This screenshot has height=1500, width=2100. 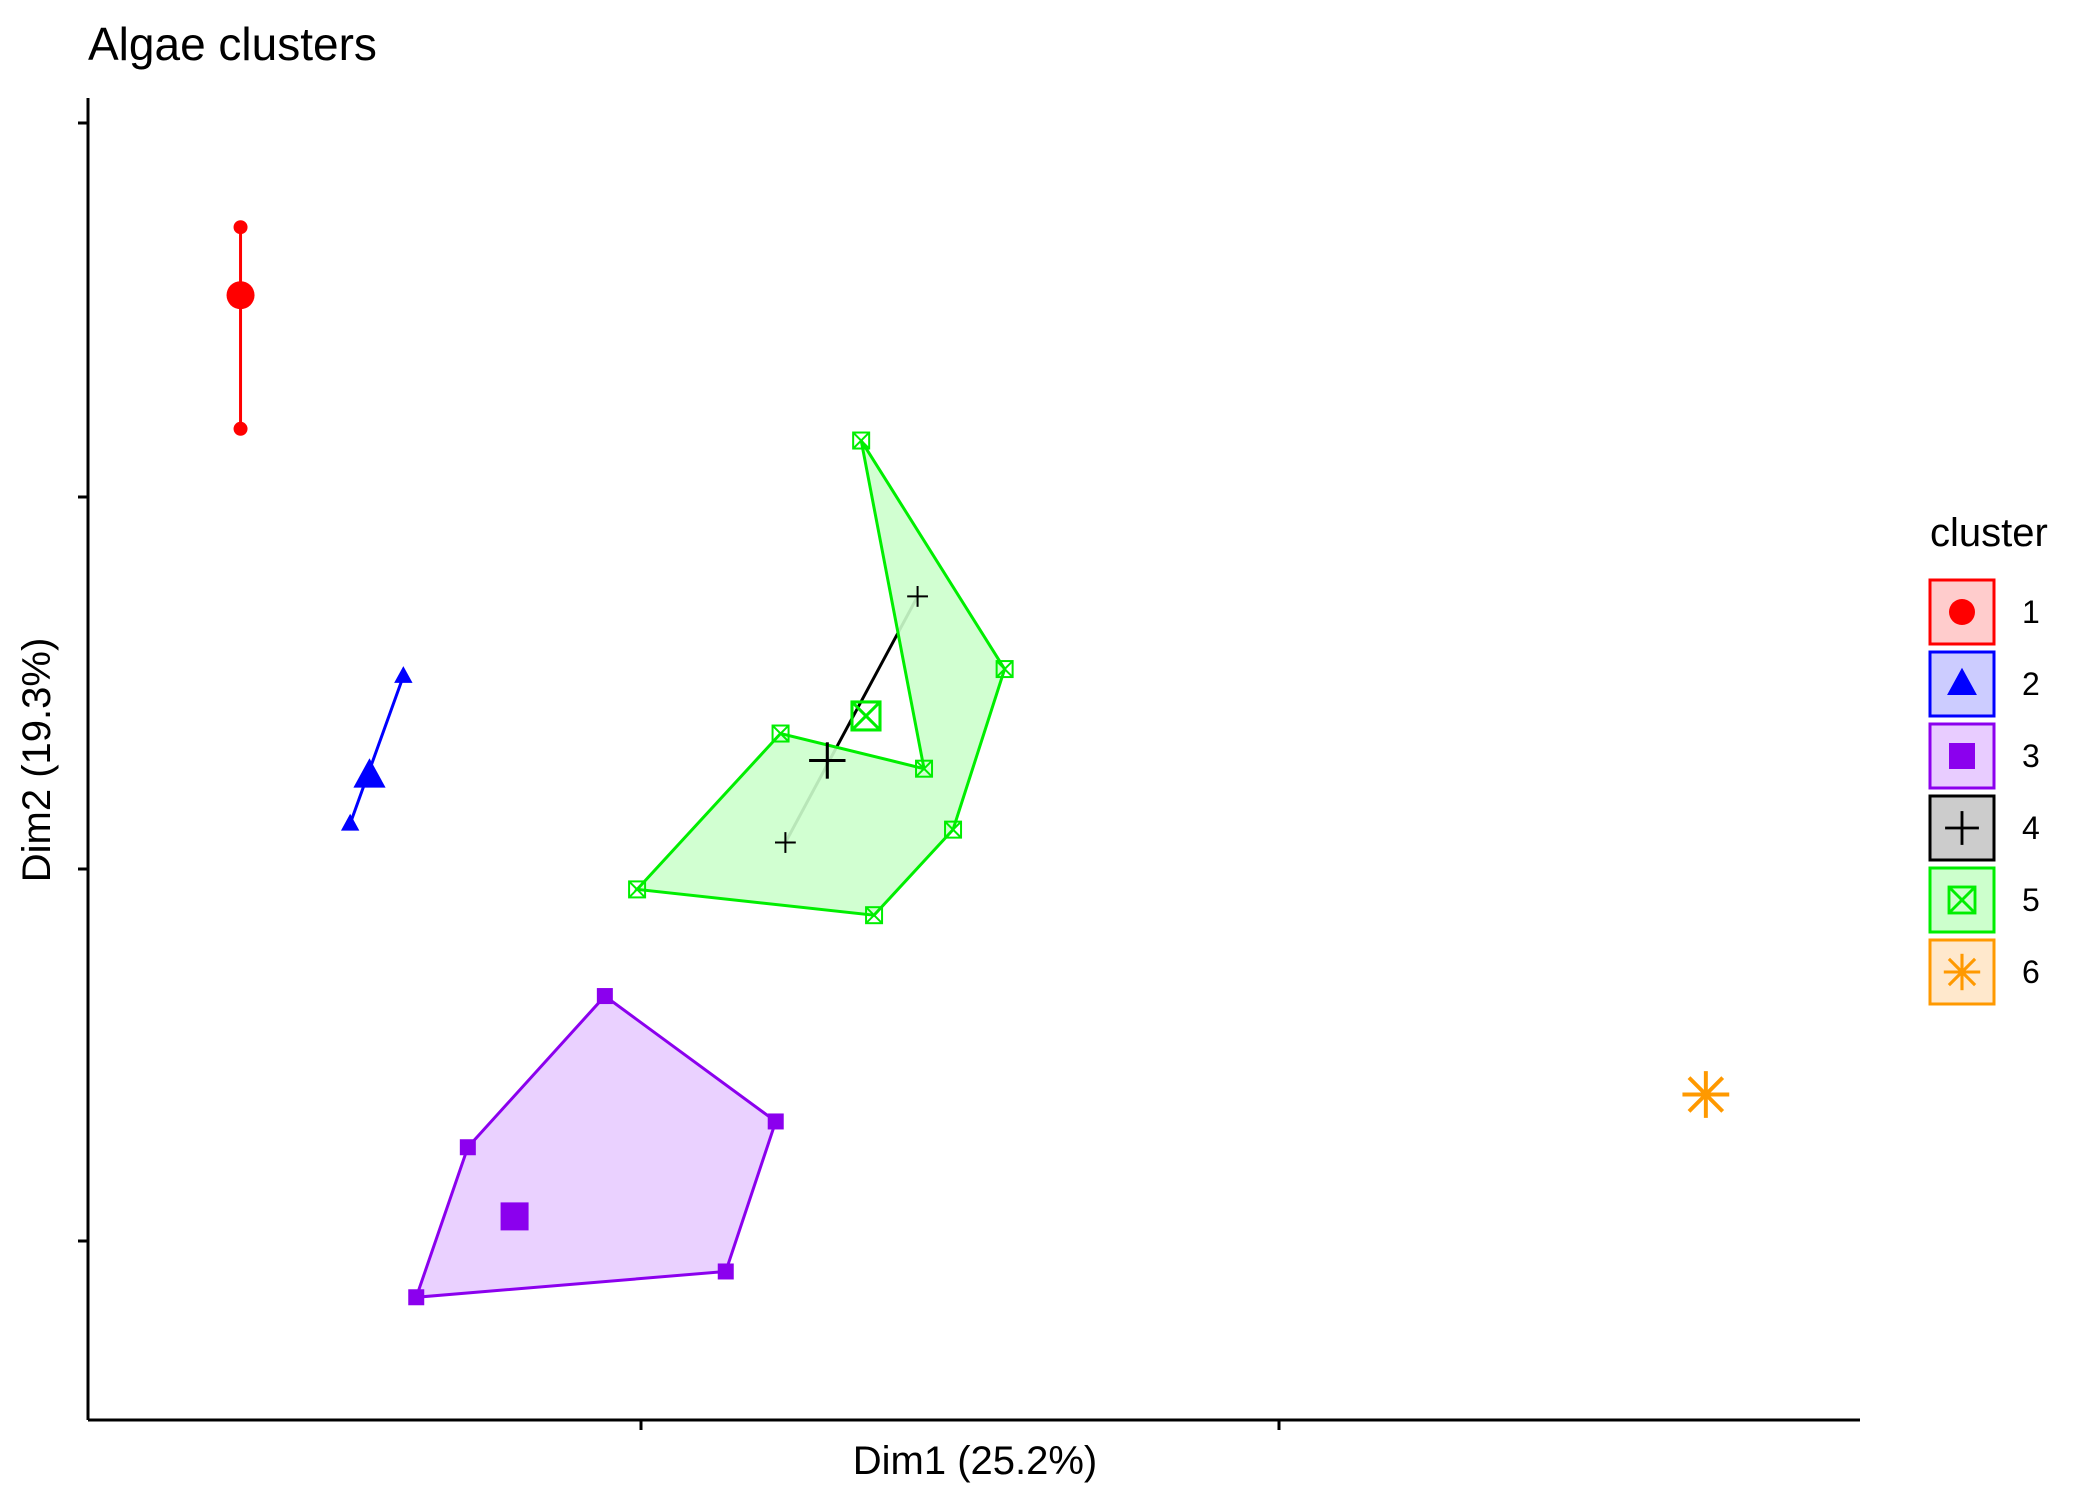 I want to click on cluster-3-centroid, so click(x=514, y=1216).